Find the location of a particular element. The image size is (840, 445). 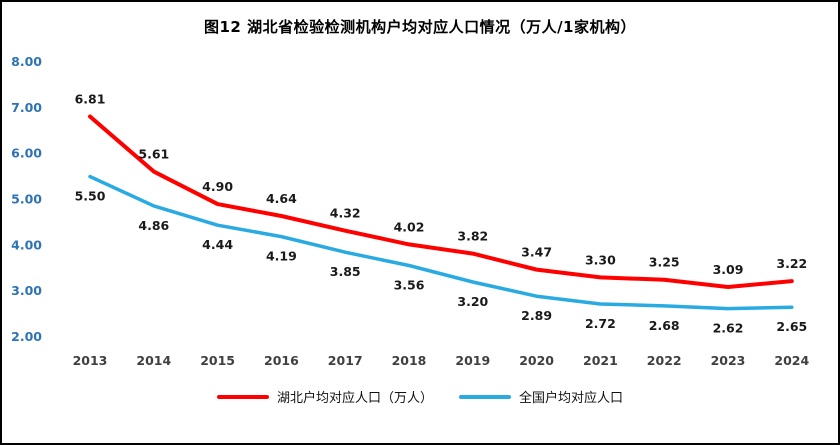

national-line-swatch is located at coordinates (485, 396).